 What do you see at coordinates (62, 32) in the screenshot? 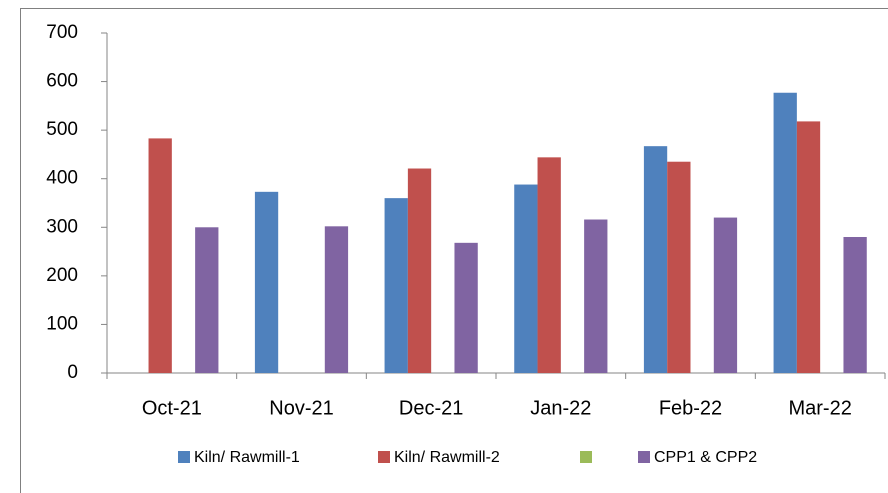
I see `y-tick-label: 700` at bounding box center [62, 32].